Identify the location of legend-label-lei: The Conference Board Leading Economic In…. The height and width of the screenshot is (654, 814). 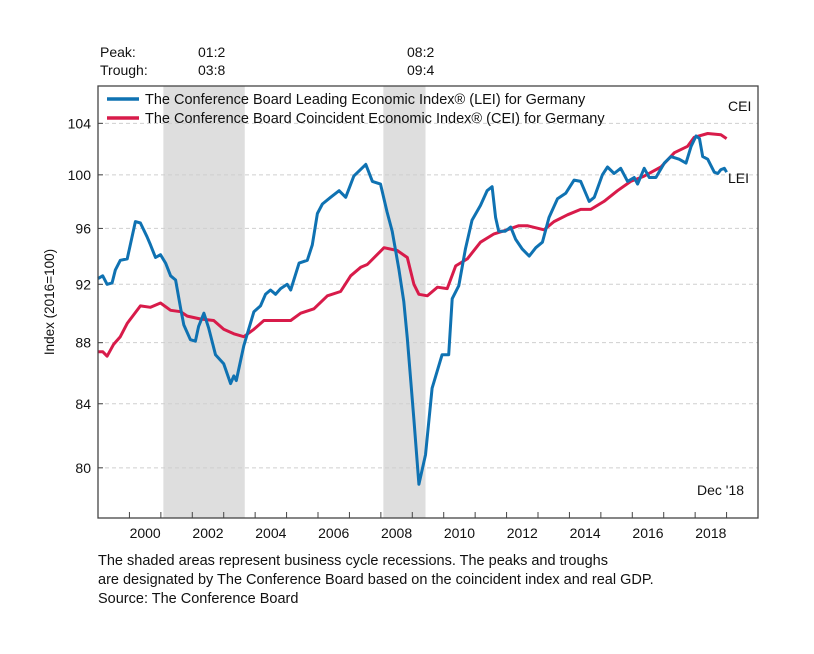
(365, 100).